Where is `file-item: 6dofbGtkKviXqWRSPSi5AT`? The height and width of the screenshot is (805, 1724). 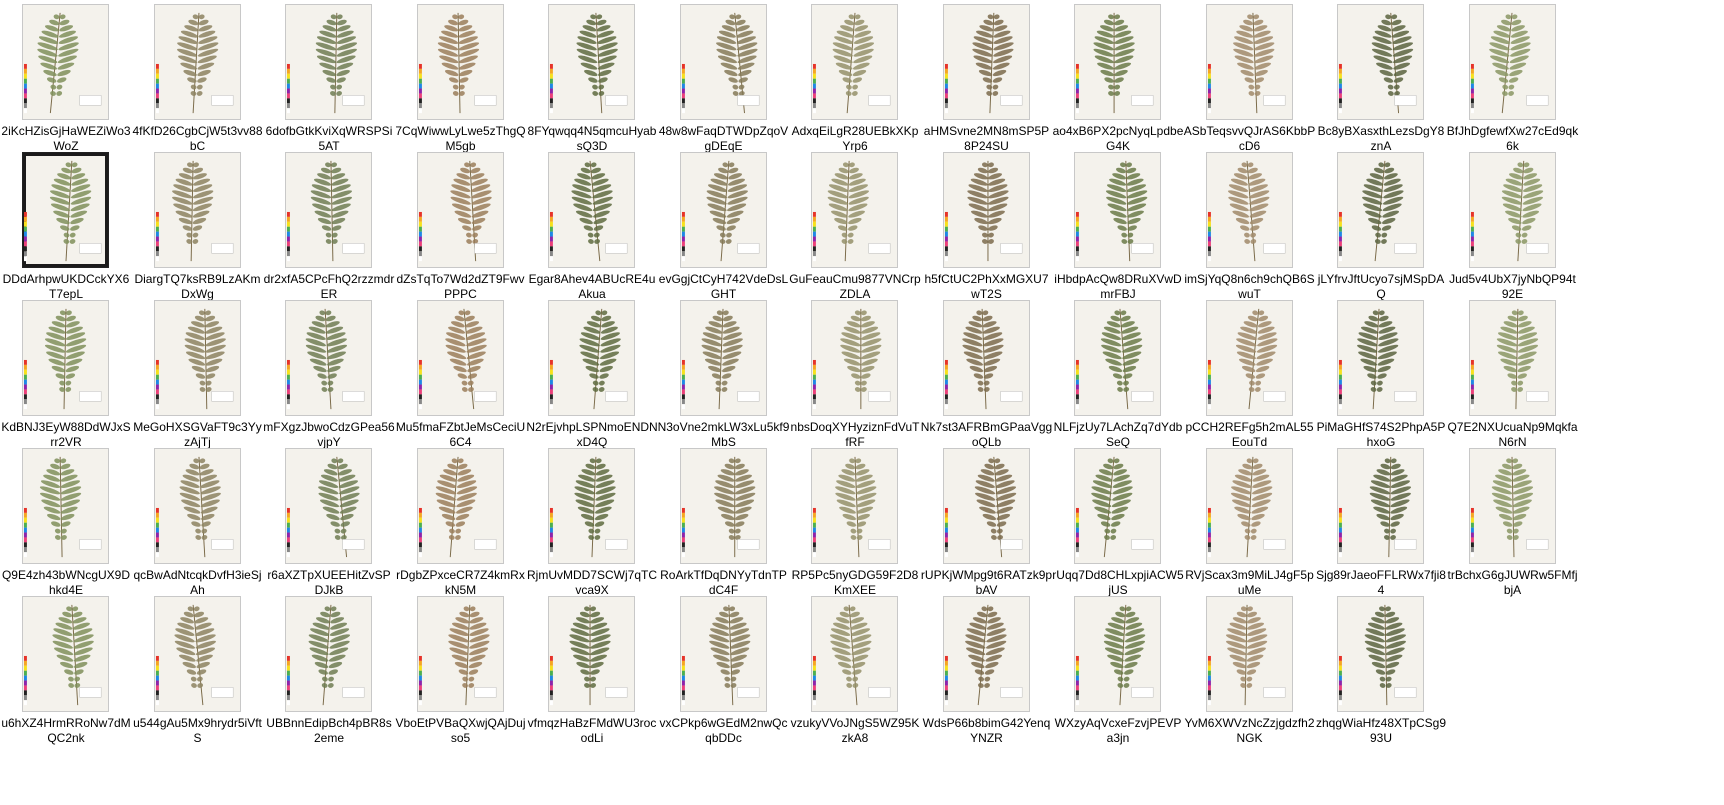 file-item: 6dofbGtkKviXqWRSPSi5AT is located at coordinates (329, 80).